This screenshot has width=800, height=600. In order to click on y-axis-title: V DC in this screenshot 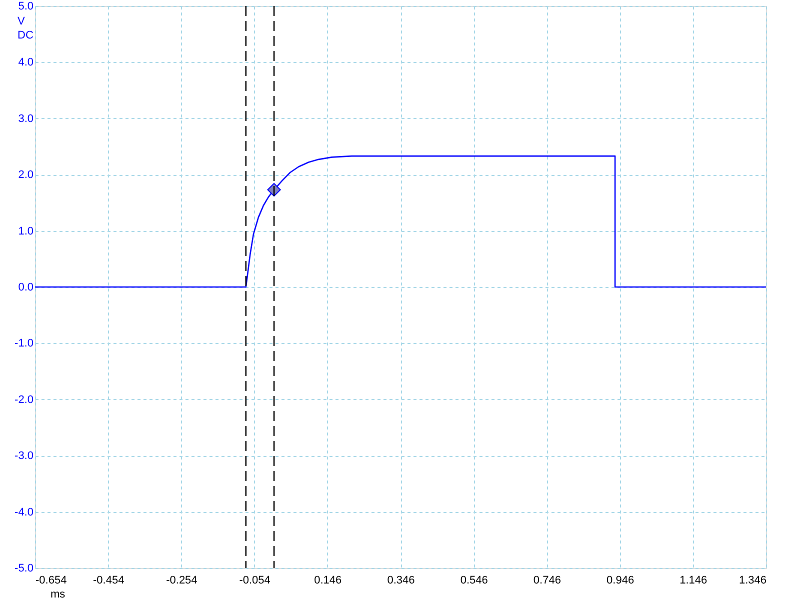, I will do `click(26, 29)`.